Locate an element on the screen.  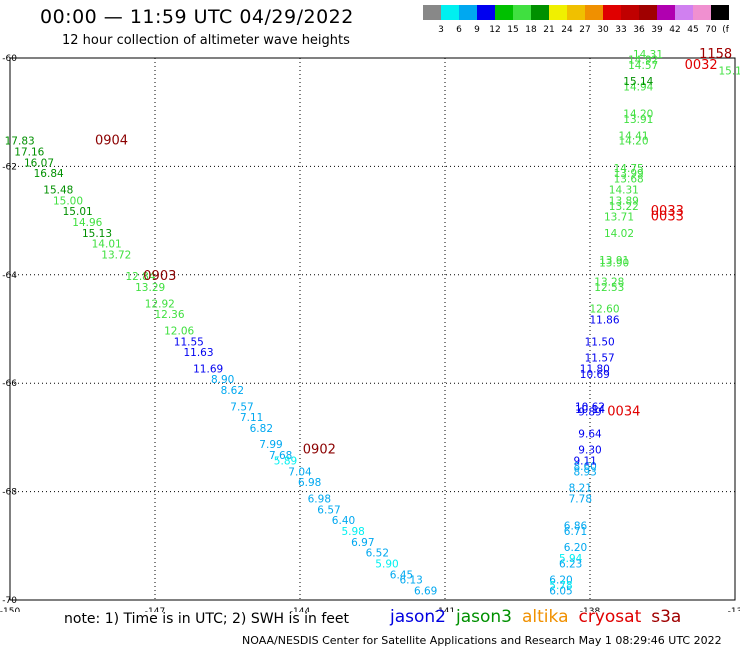
swh-value: 13.71 is located at coordinates (619, 218).